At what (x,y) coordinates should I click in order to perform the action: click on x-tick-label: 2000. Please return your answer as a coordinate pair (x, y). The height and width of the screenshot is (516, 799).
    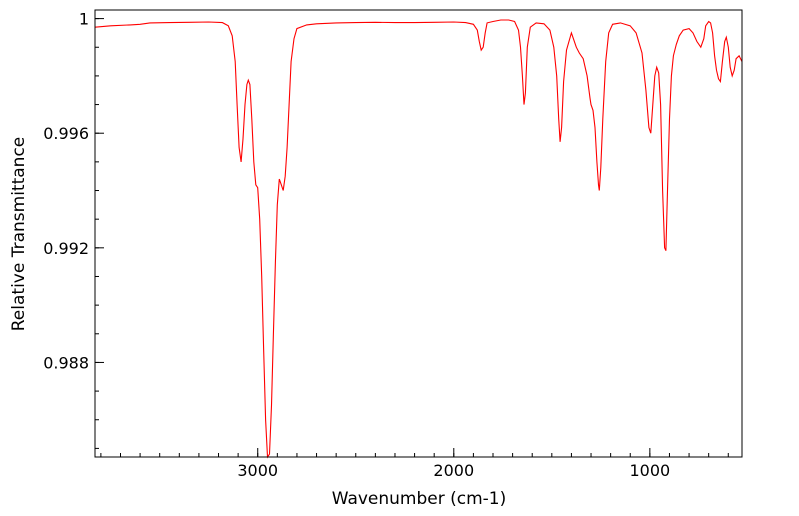
    Looking at the image, I should click on (453, 470).